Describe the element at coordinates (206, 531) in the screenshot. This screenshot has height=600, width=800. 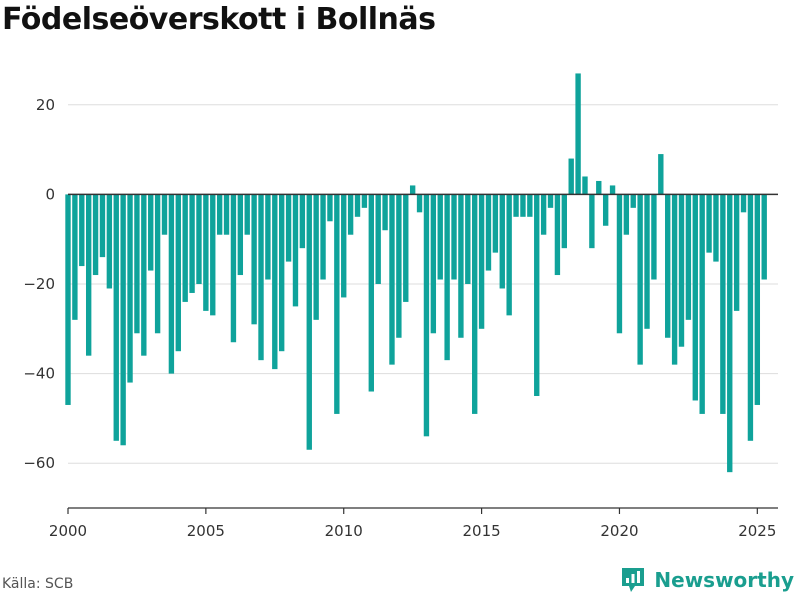
I see `x-tick-label: 2005` at that location.